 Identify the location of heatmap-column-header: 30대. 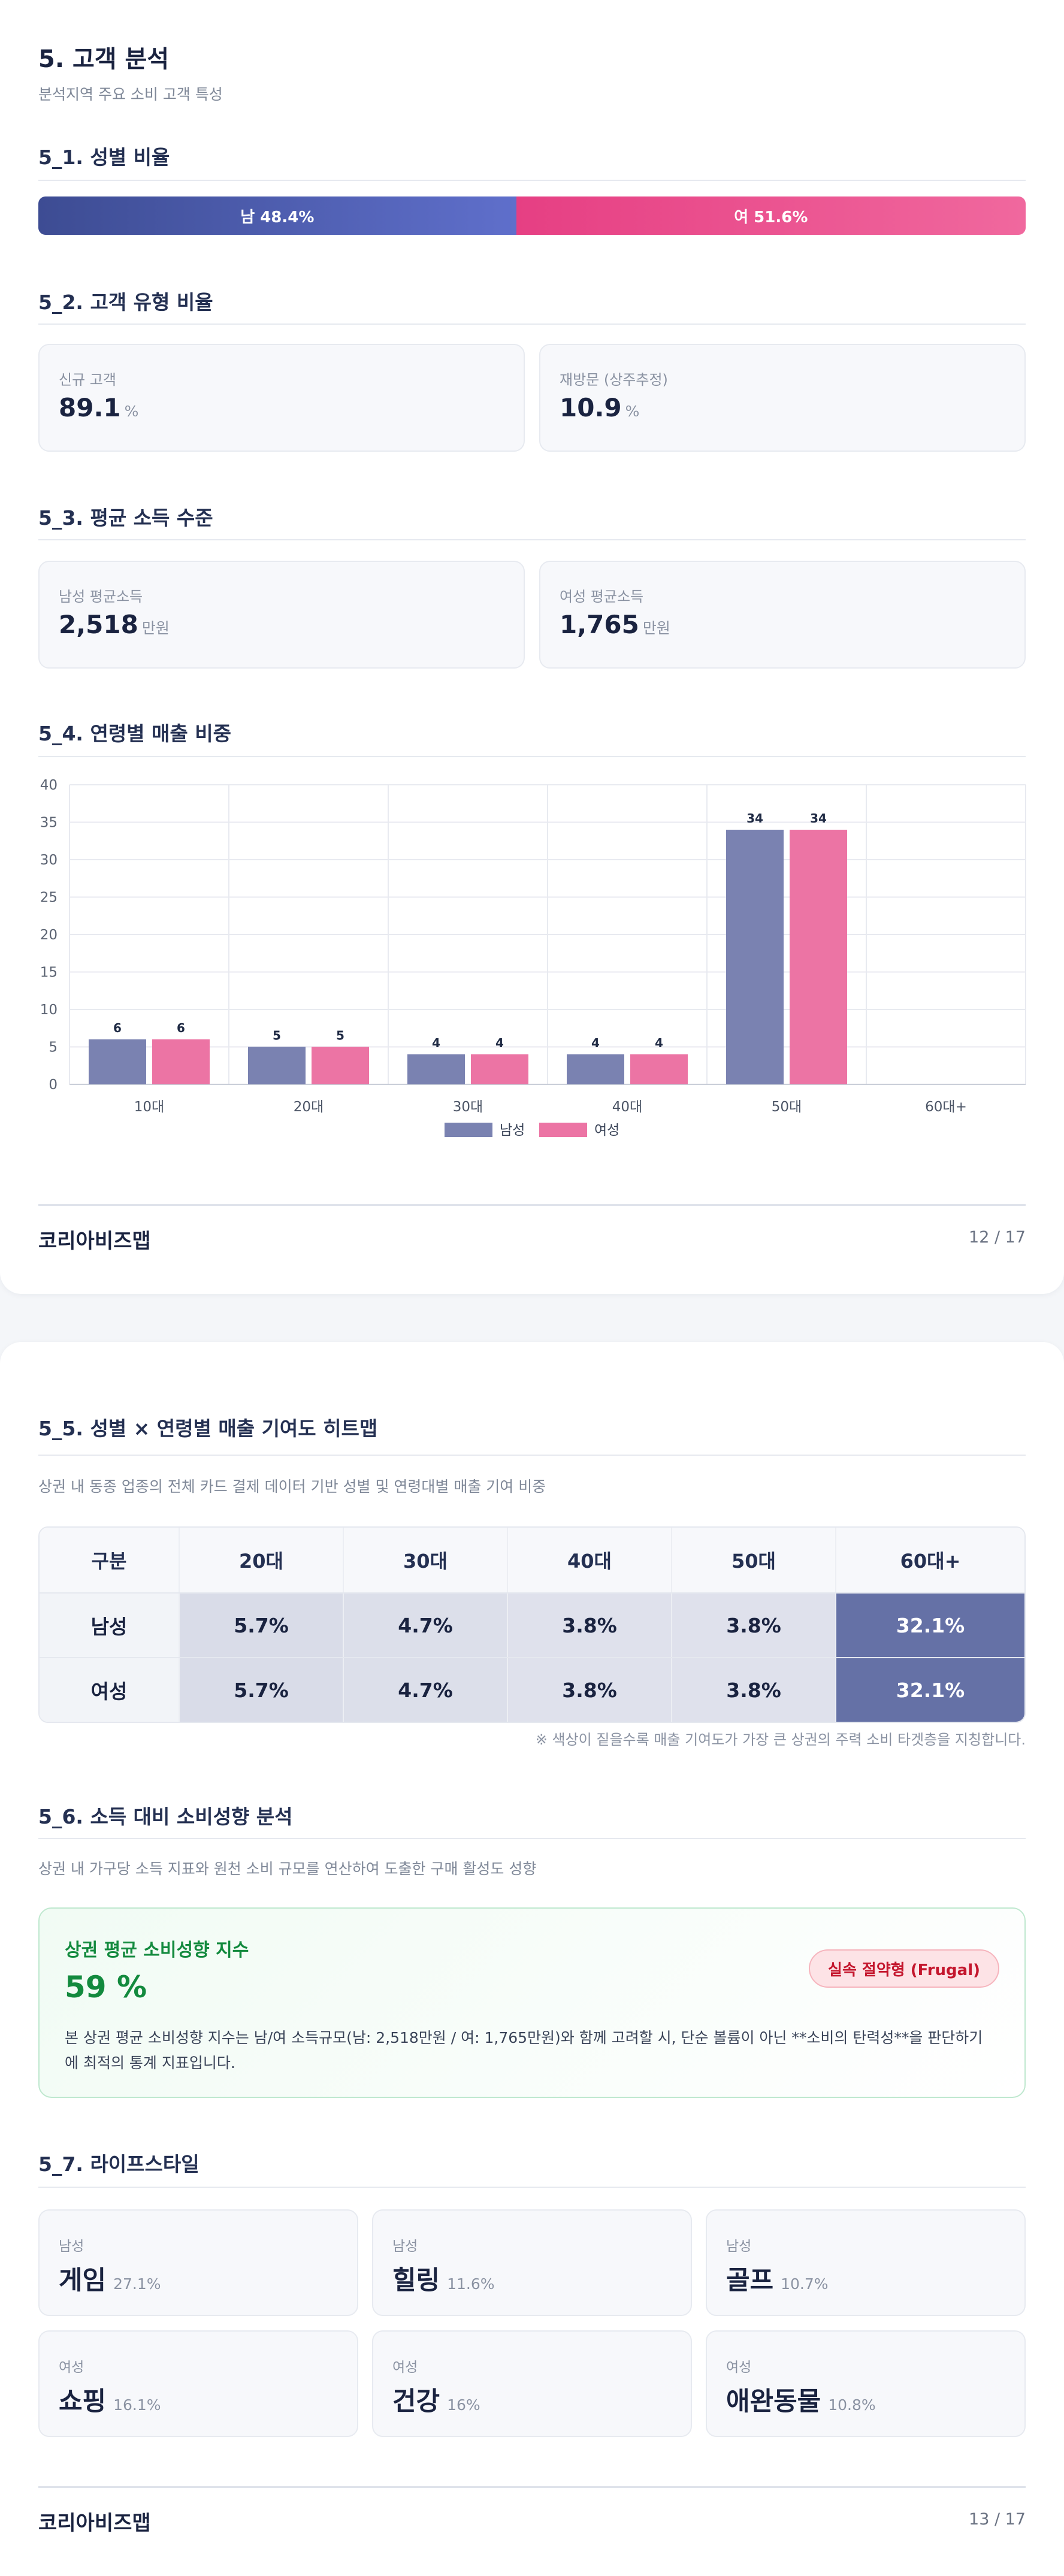
(426, 1560).